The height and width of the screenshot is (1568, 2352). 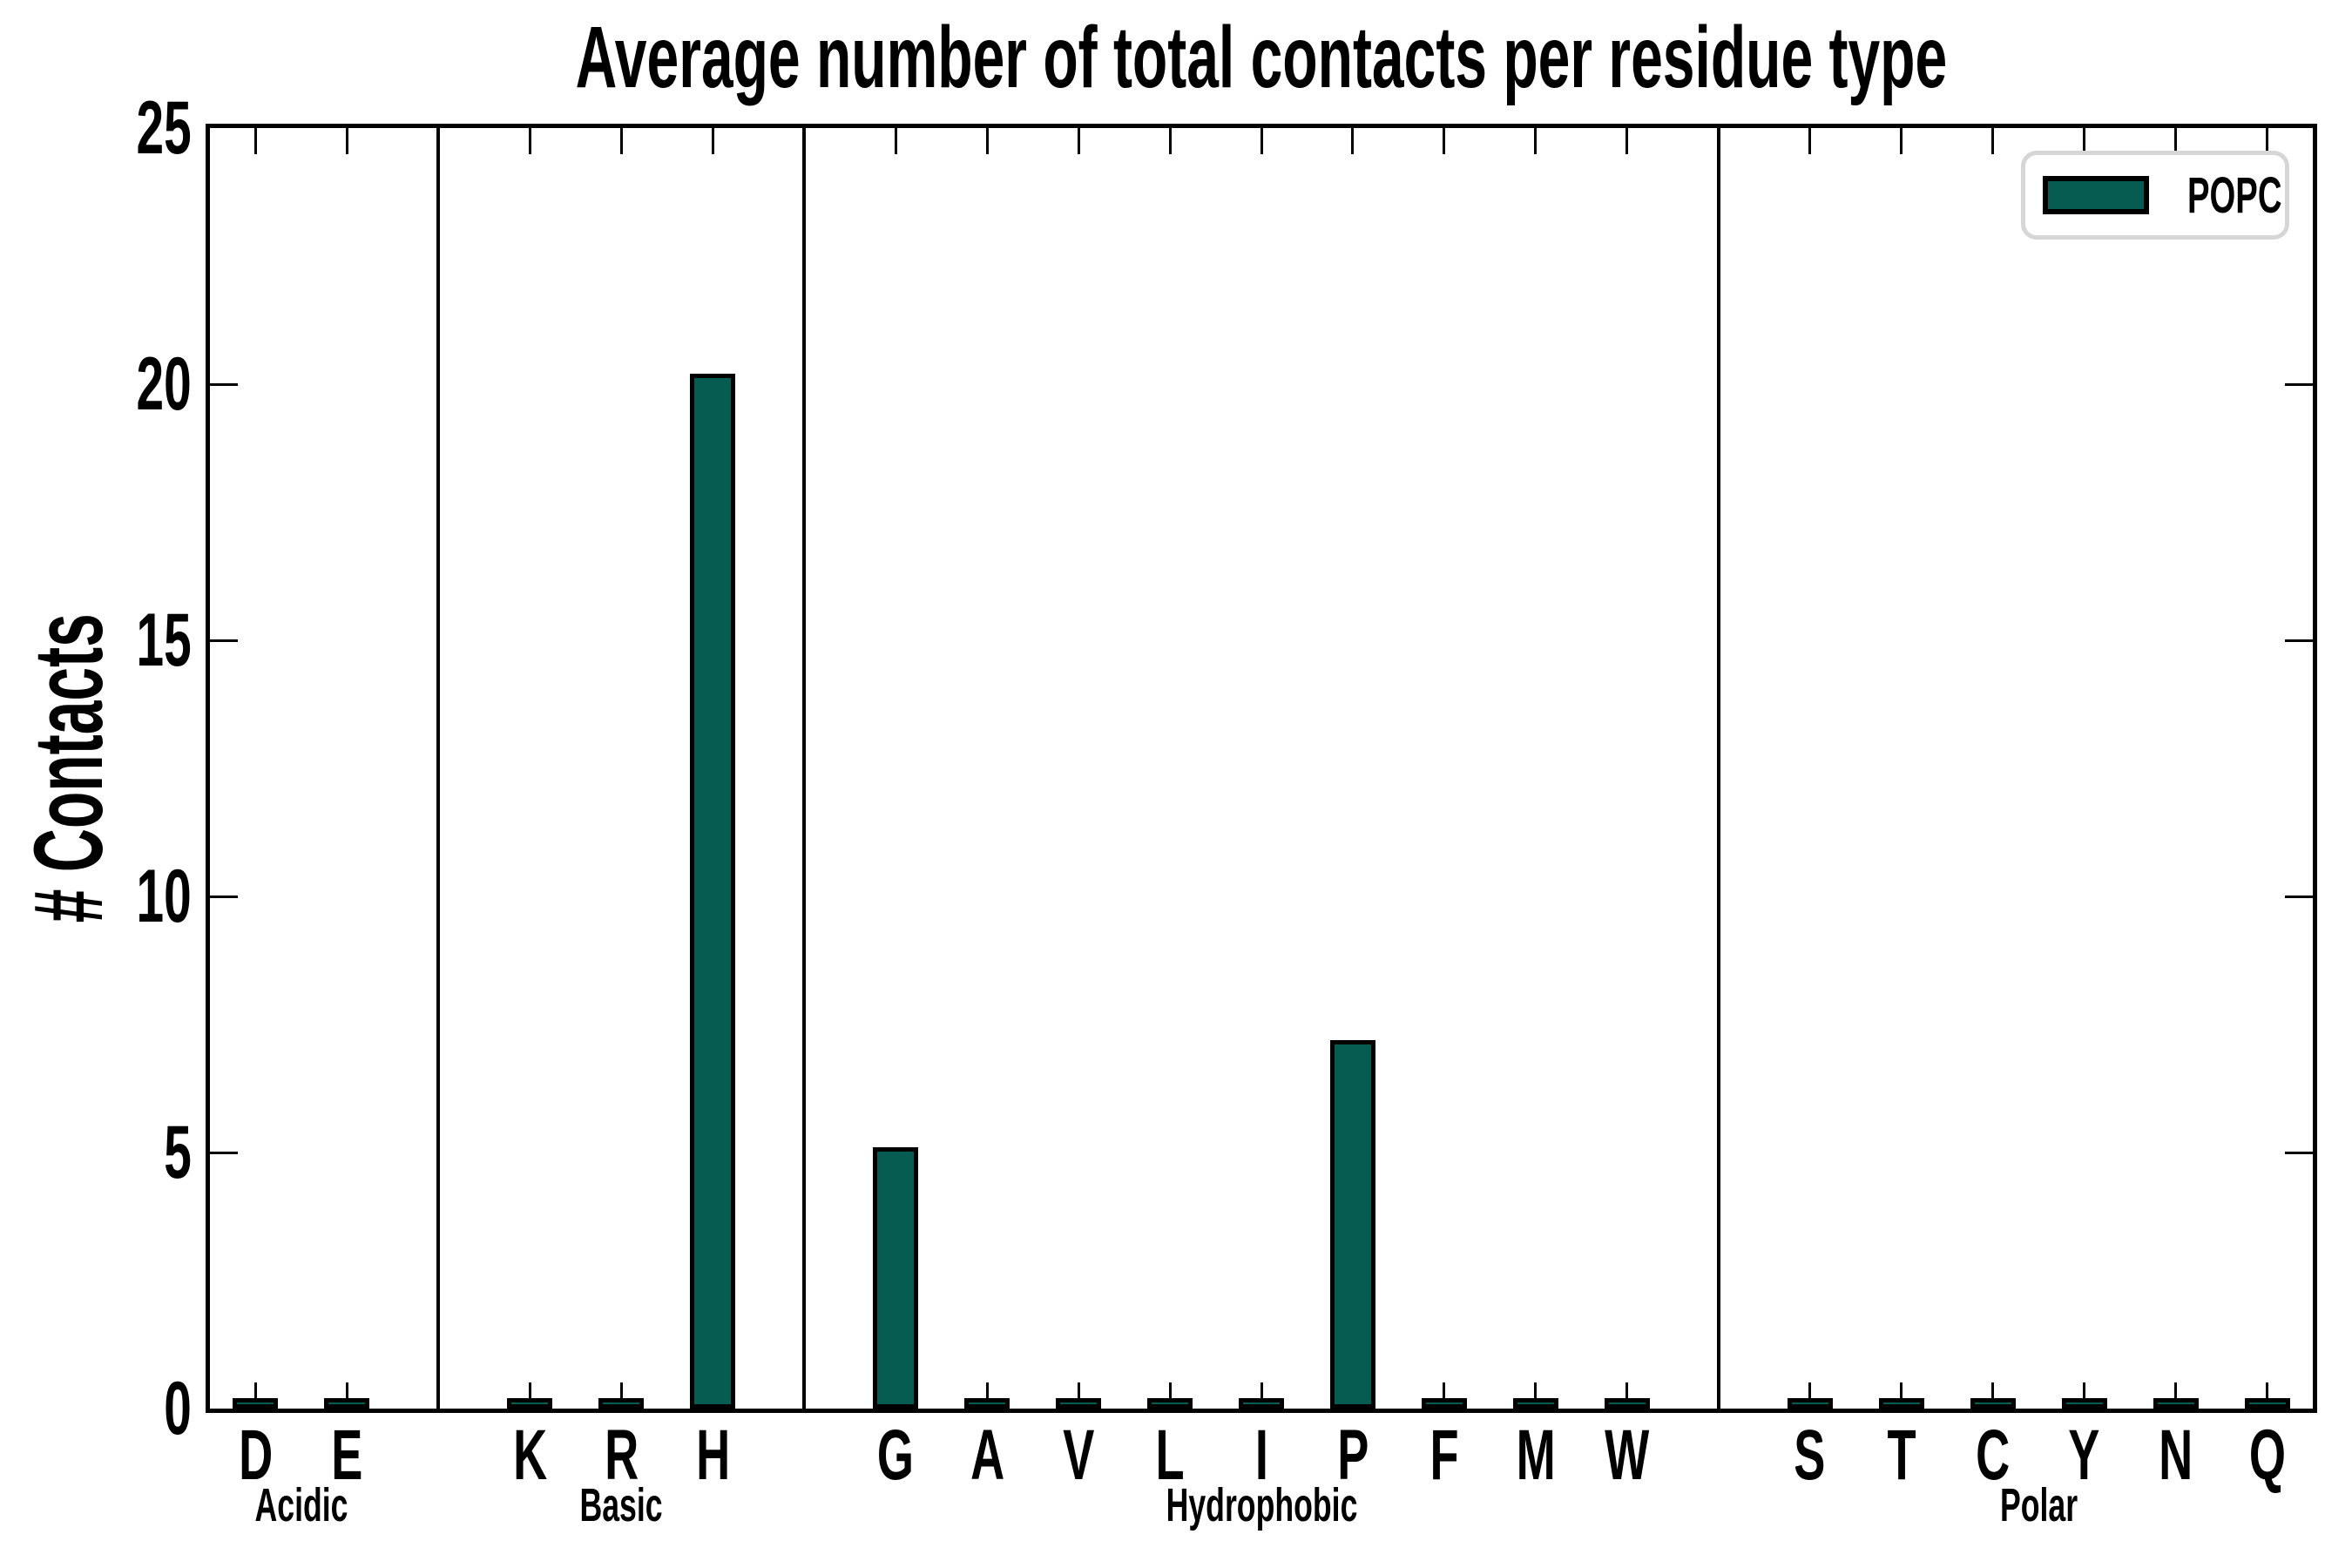 I want to click on x-tick-top-H, so click(x=712, y=141).